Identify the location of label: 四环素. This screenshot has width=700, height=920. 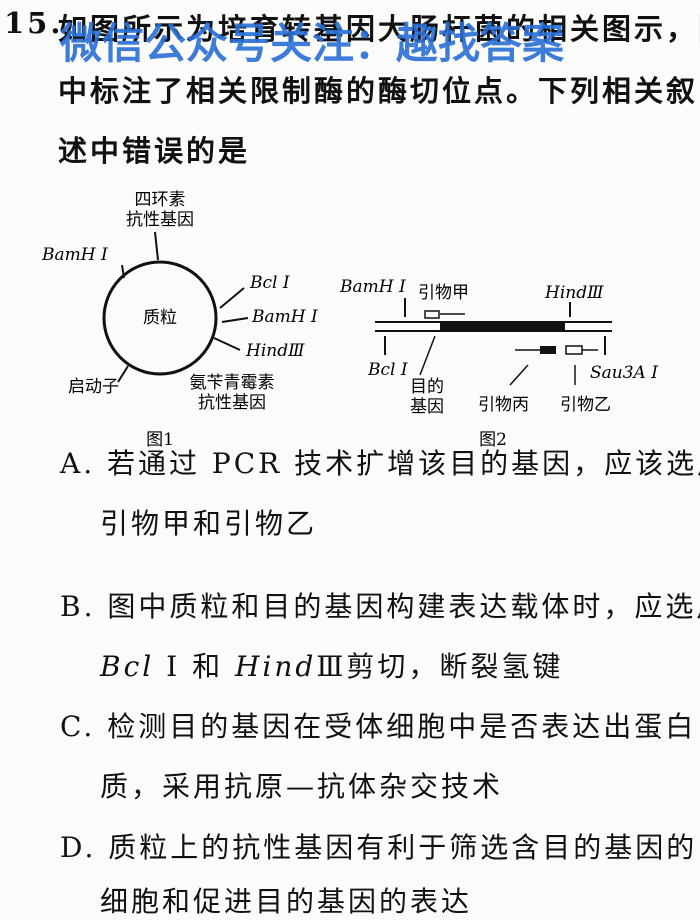
(160, 200).